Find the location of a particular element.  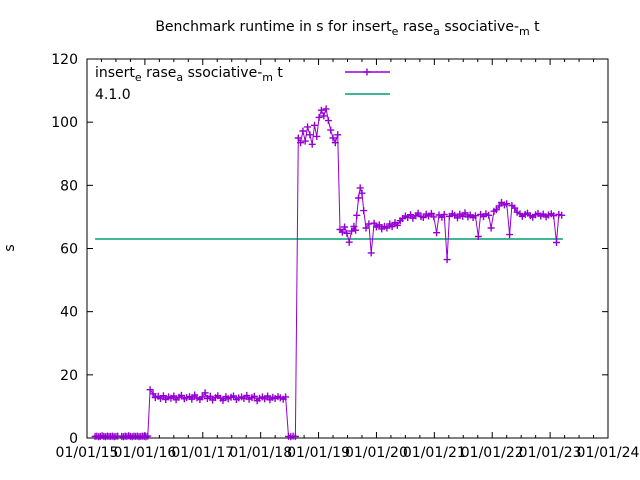

y-tick-label: 40 is located at coordinates (69, 313).